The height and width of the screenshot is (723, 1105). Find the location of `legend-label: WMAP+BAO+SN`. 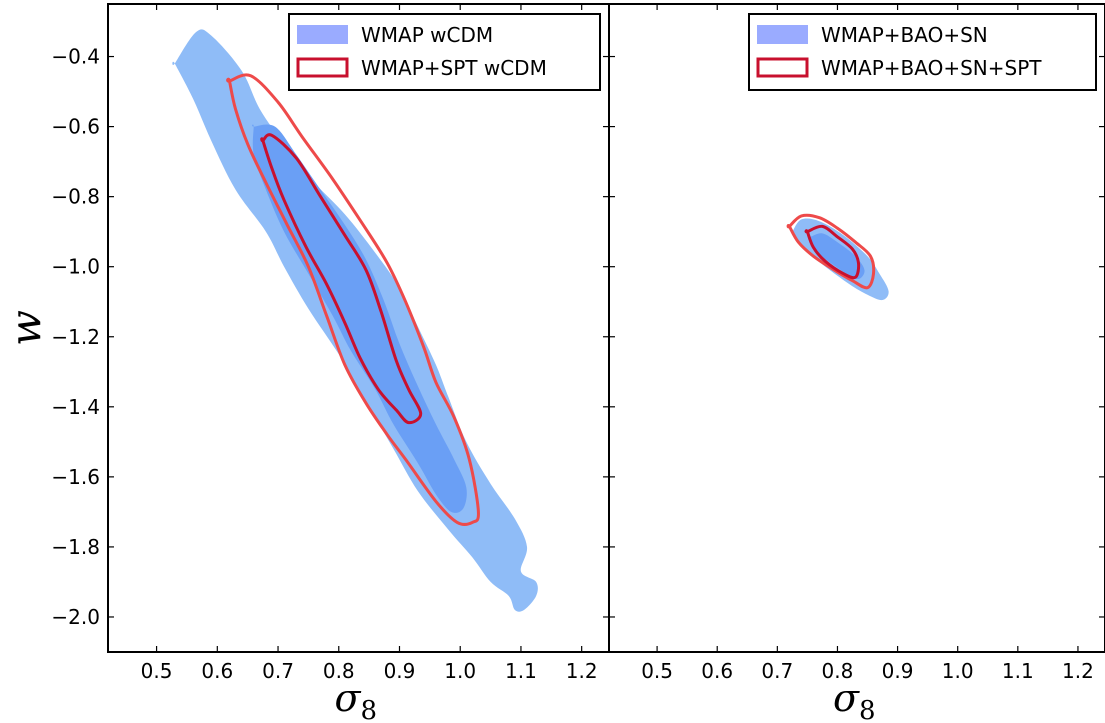

legend-label: WMAP+BAO+SN is located at coordinates (904, 35).